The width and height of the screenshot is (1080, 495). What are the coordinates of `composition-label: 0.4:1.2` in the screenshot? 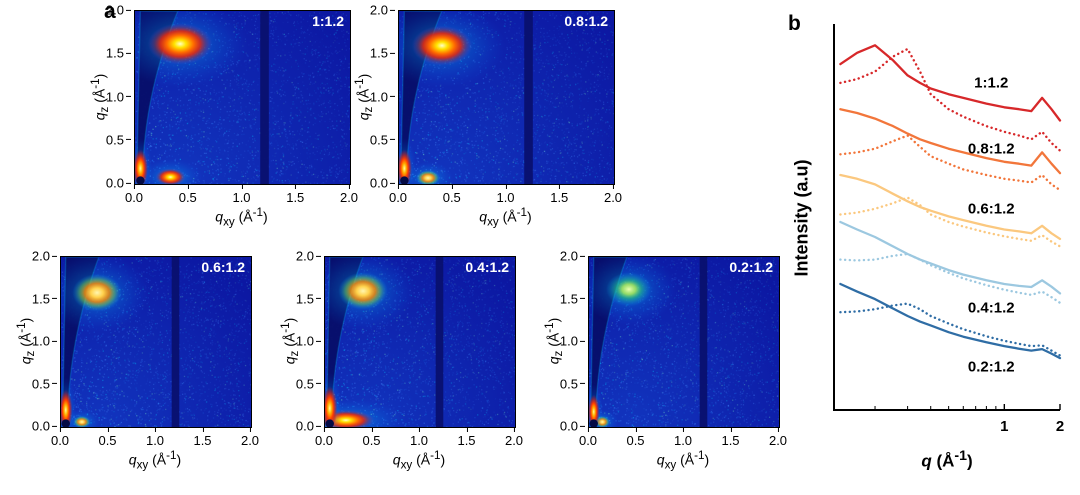 It's located at (487, 267).